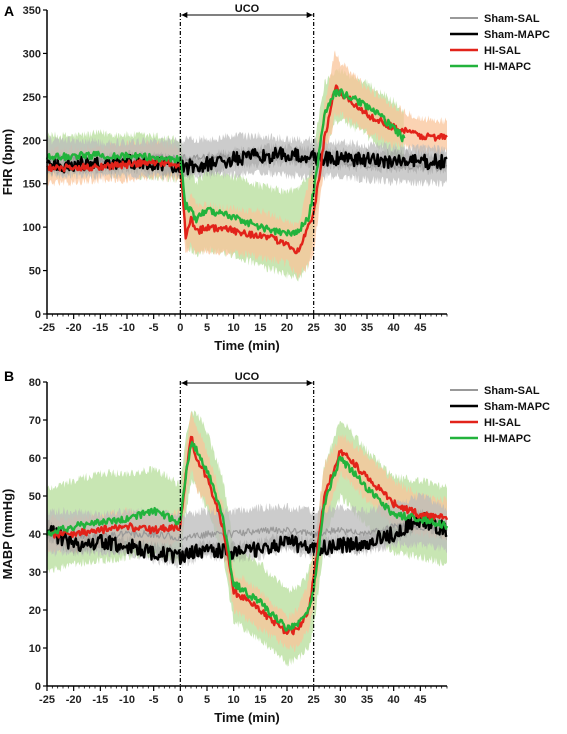  What do you see at coordinates (35, 649) in the screenshot?
I see `y-tick-label: 10` at bounding box center [35, 649].